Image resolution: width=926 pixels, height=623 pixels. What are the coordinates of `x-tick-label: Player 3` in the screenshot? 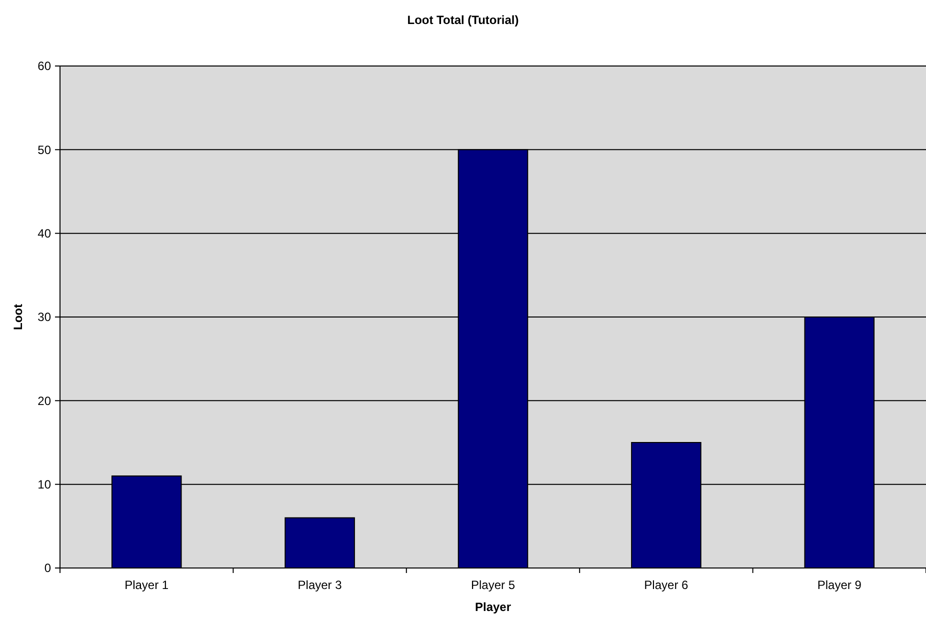 It's located at (320, 585).